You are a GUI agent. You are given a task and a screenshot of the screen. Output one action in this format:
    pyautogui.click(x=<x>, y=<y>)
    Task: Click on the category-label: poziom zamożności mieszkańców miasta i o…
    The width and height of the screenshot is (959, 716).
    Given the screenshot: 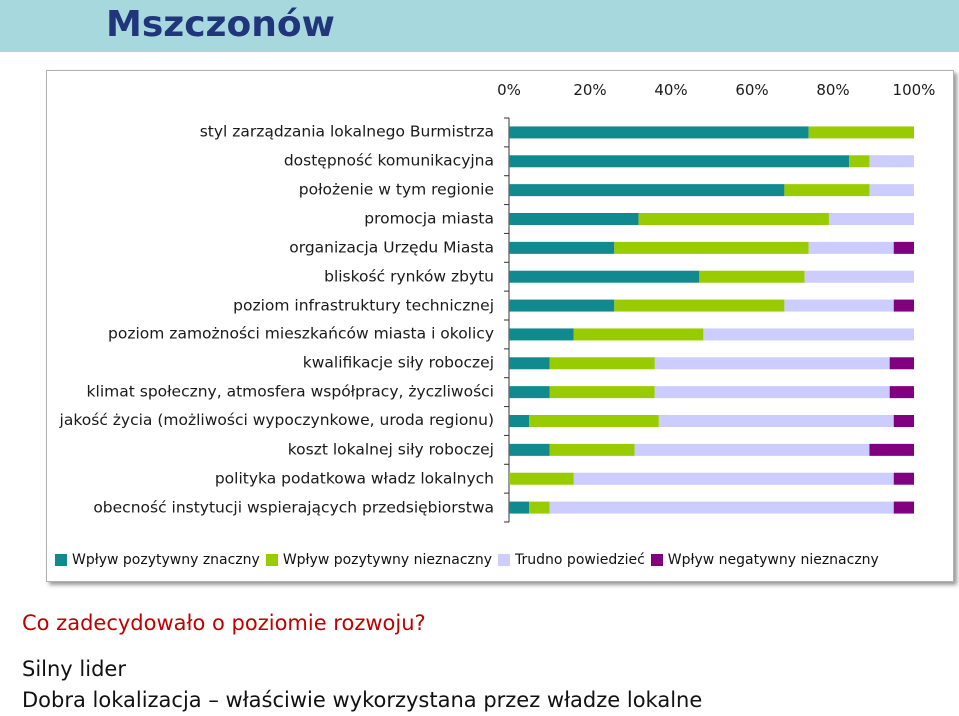 What is the action you would take?
    pyautogui.click(x=301, y=333)
    